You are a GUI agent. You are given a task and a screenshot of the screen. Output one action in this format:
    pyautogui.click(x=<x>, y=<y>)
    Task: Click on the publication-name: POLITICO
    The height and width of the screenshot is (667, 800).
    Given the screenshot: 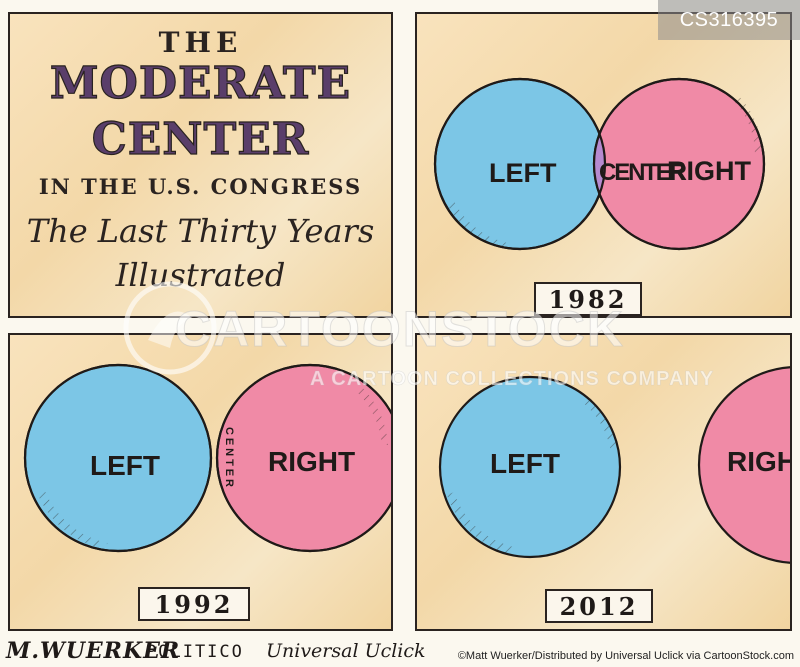 What is the action you would take?
    pyautogui.click(x=195, y=652)
    